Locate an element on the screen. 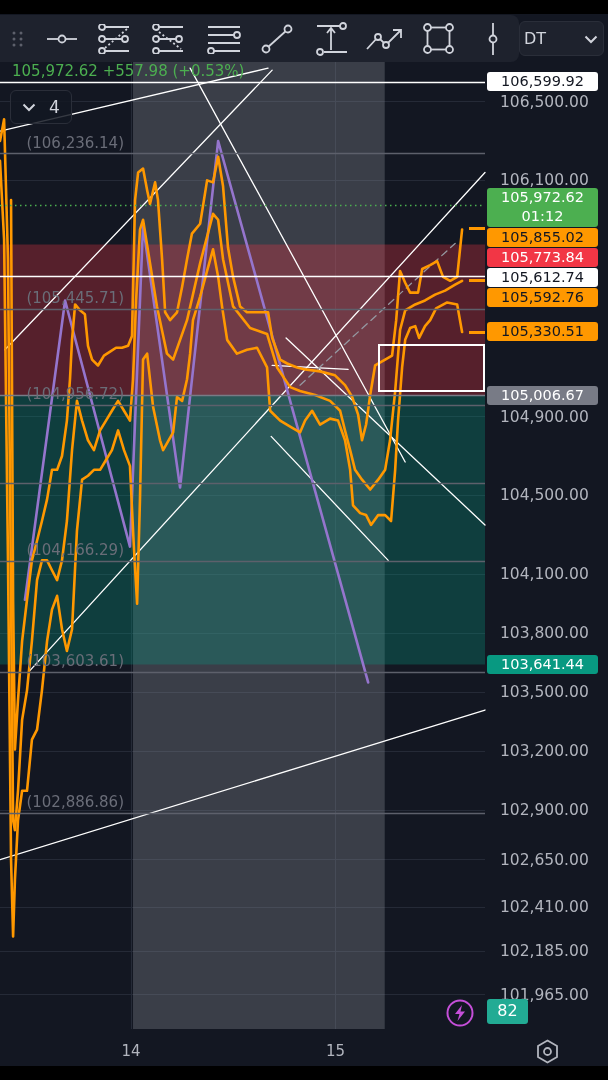  x-tick-label: 14 is located at coordinates (131, 1050).